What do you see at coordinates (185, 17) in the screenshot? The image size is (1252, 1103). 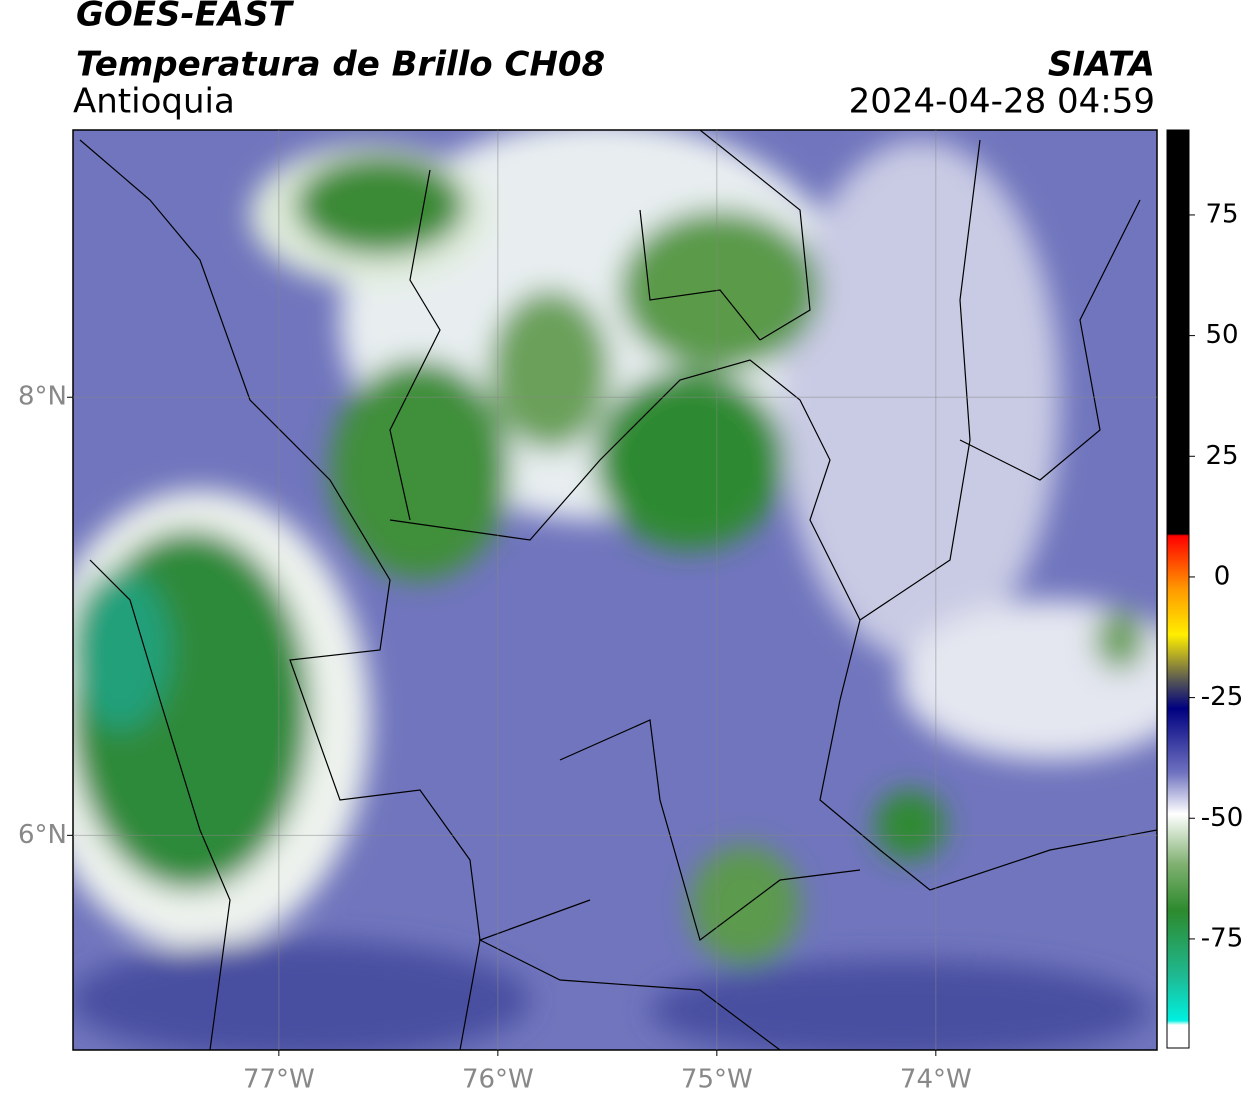 I see `title: GOES-EAST` at bounding box center [185, 17].